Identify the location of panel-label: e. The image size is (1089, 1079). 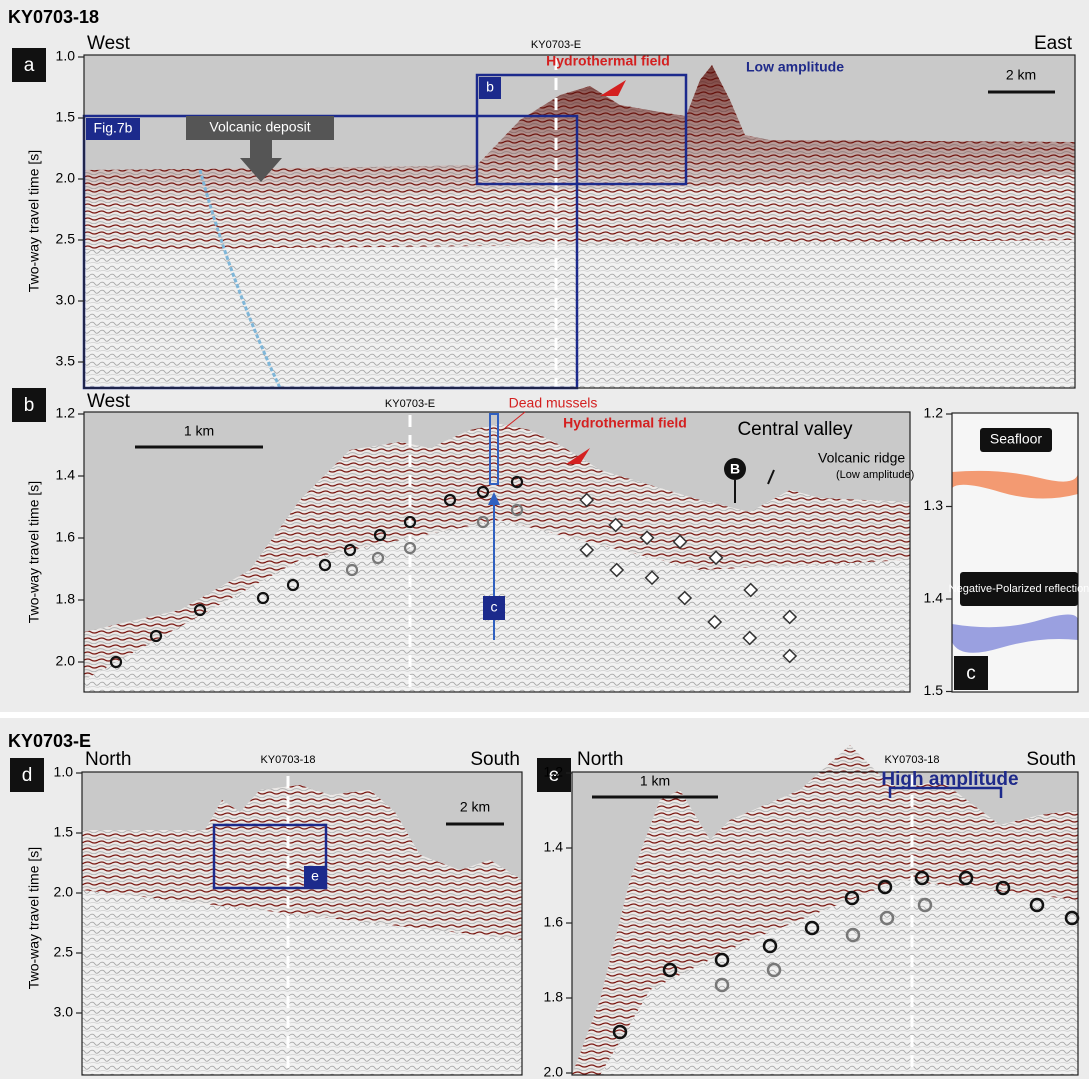
(554, 775).